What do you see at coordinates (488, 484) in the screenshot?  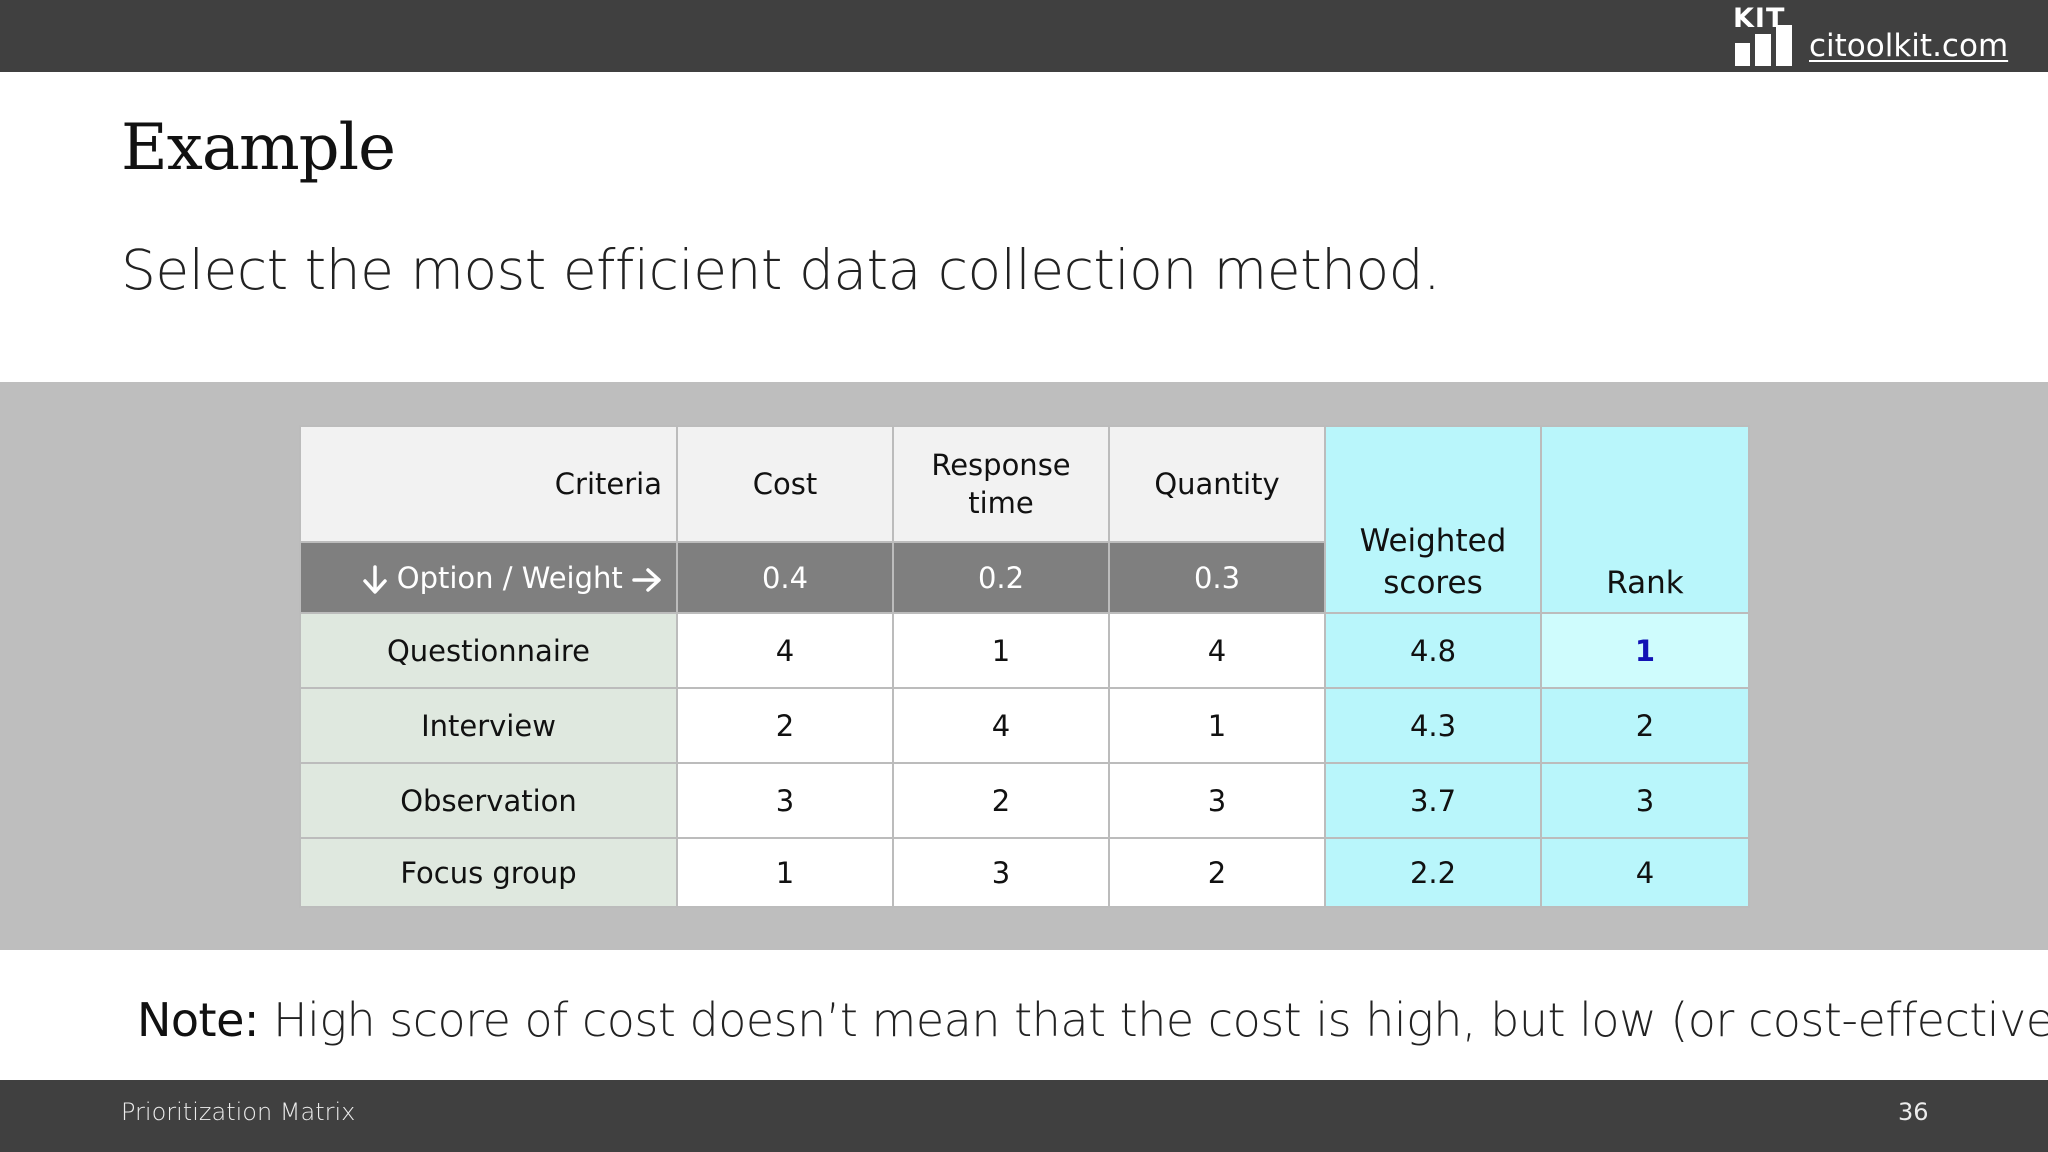 I see `criteria-corner-label: Criteria` at bounding box center [488, 484].